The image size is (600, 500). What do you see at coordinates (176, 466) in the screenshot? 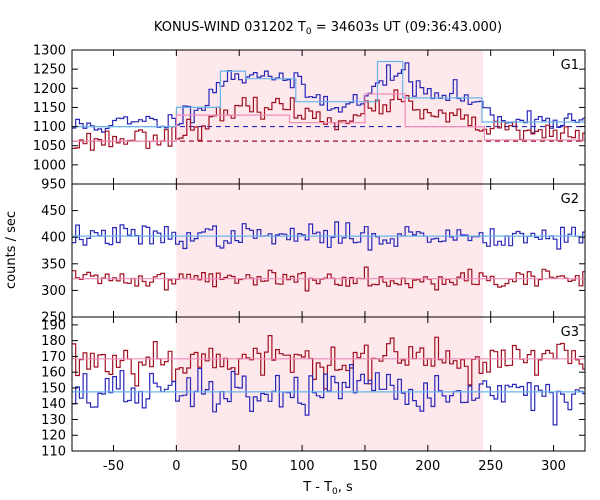
I see `xtick-label: 0` at bounding box center [176, 466].